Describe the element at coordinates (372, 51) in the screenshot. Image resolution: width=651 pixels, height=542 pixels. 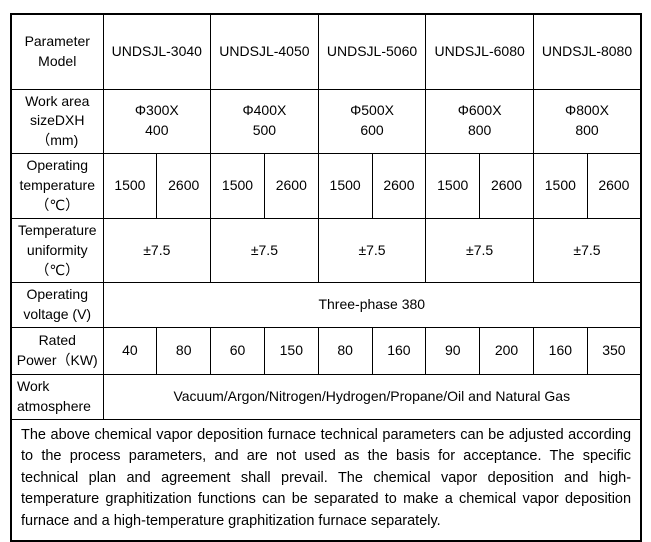
I see `model-header-cell: UNDSJL-5060` at that location.